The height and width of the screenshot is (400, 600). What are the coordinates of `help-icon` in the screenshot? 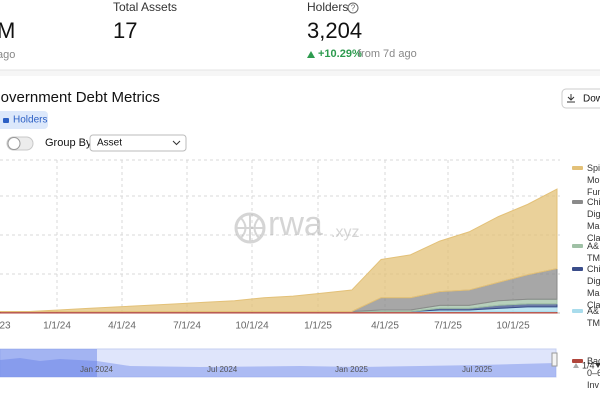 It's located at (353, 8).